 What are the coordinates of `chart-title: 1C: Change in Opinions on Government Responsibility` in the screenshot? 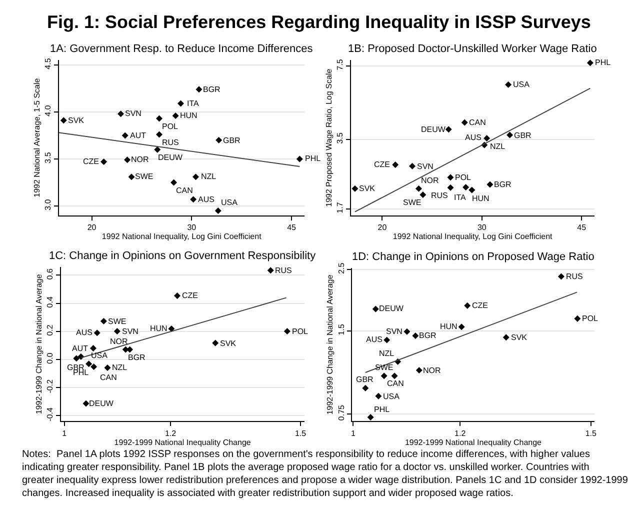 It's located at (182, 256).